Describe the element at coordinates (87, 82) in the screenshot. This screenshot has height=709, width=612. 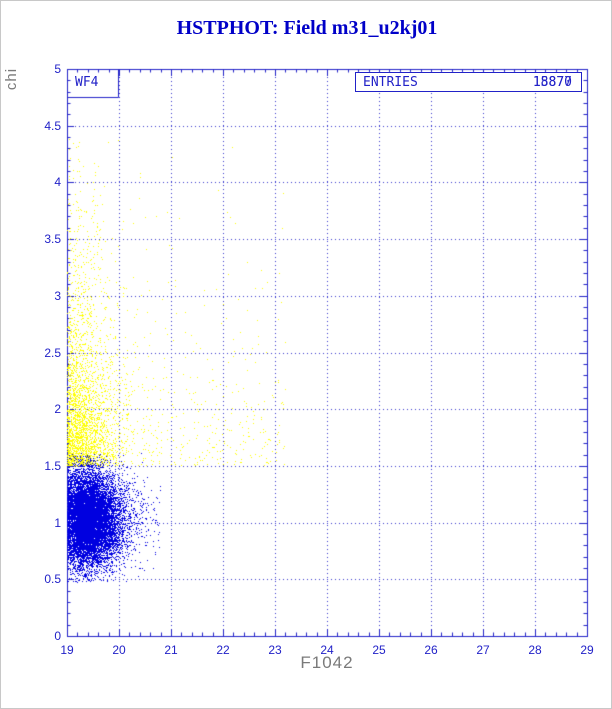
I see `panel-label-wf4: WF4` at that location.